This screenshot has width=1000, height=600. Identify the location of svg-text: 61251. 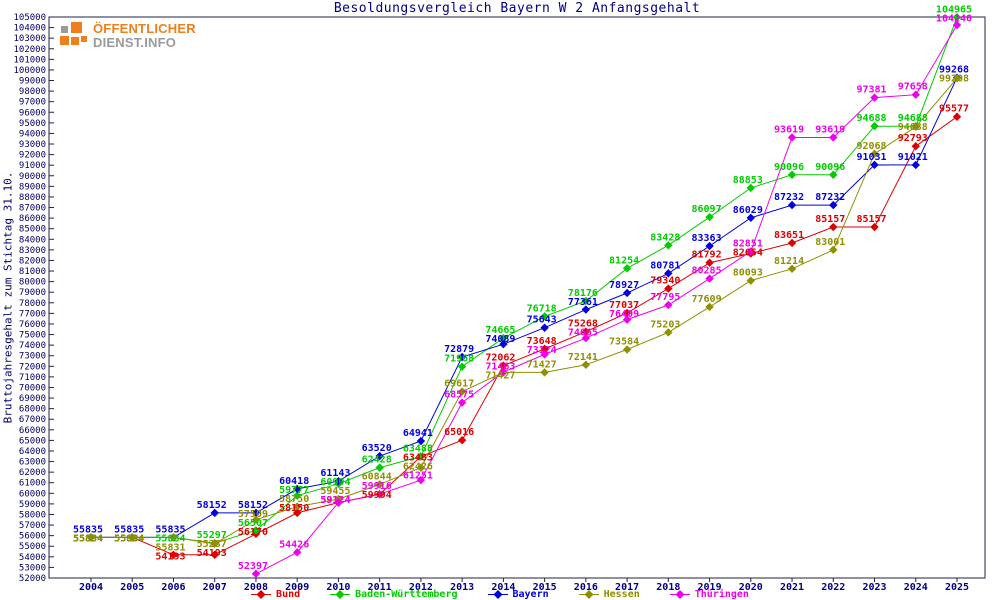
(418, 475).